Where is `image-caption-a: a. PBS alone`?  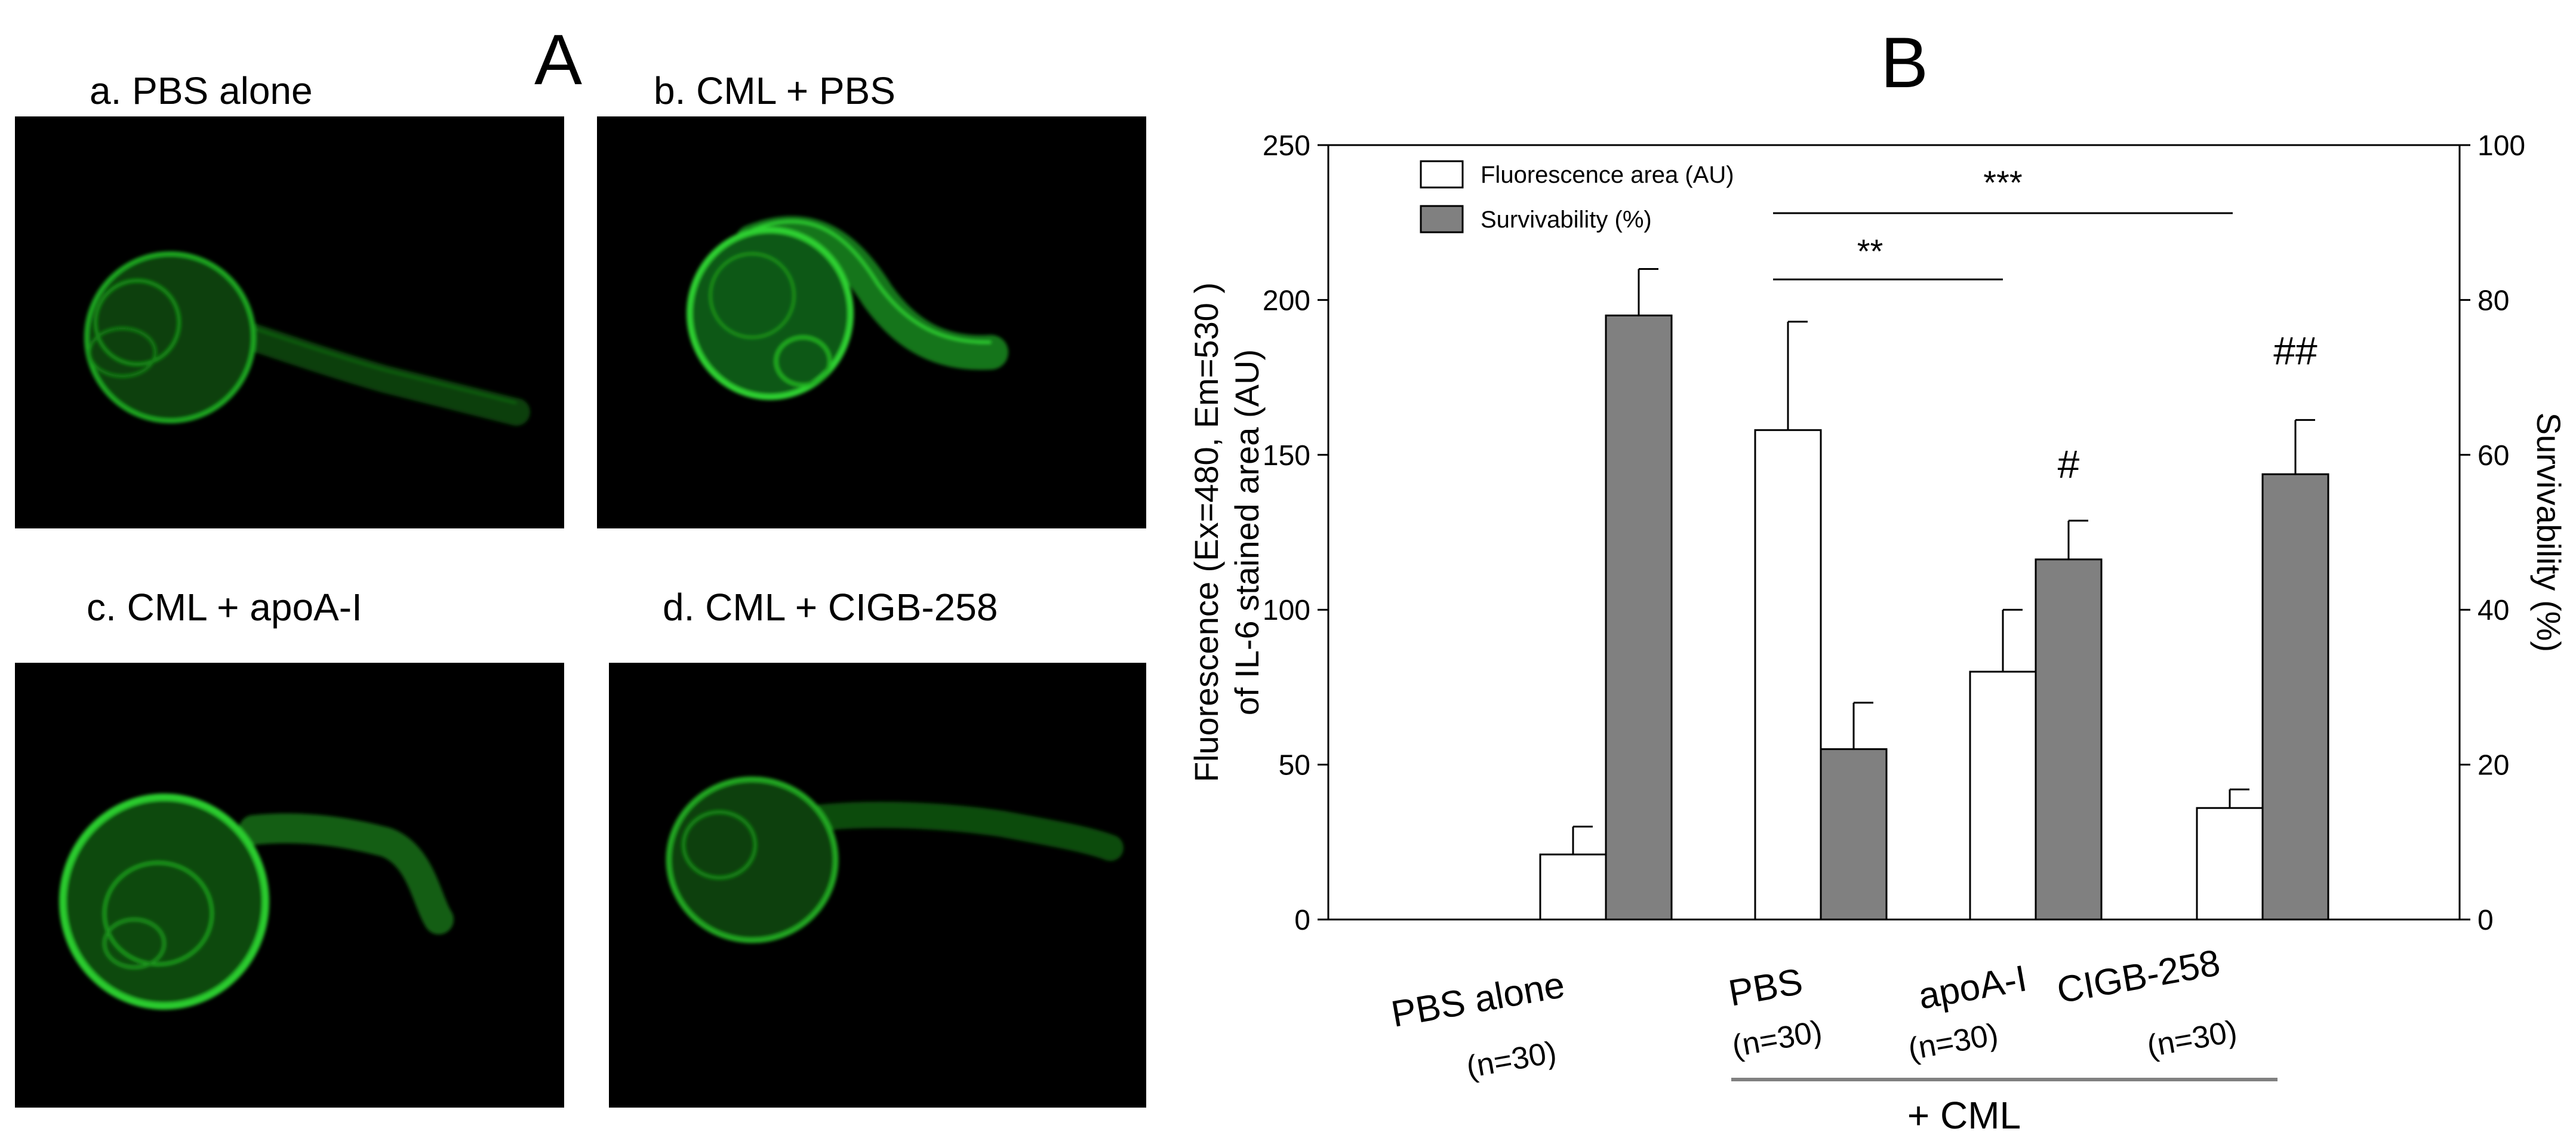
image-caption-a: a. PBS alone is located at coordinates (201, 90).